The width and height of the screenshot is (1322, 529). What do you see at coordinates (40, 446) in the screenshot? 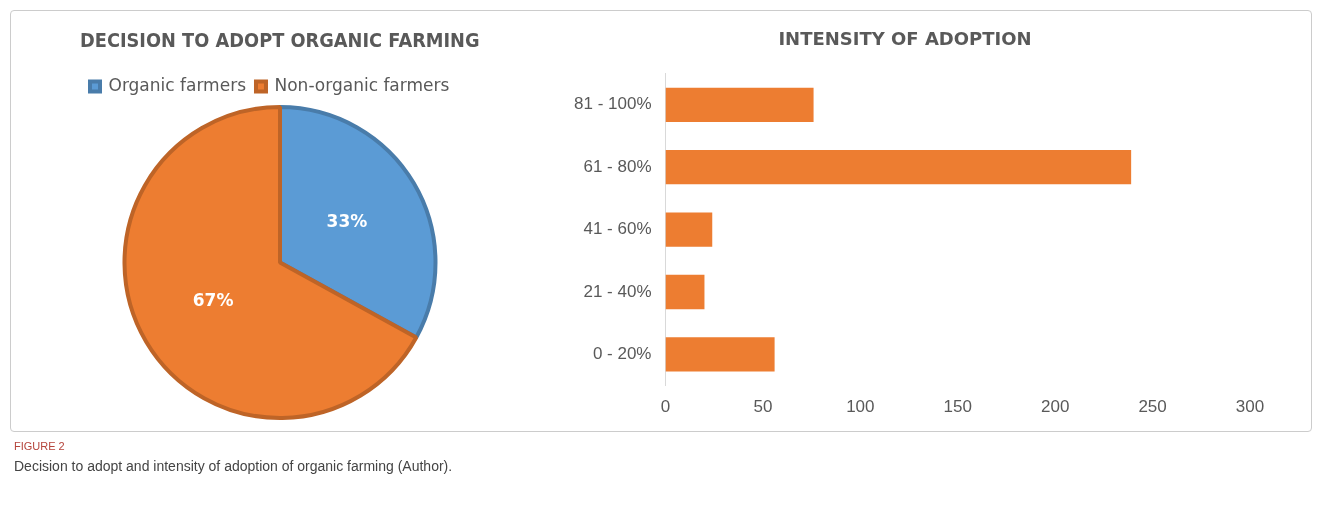
I see `caption: FIGURE 2` at bounding box center [40, 446].